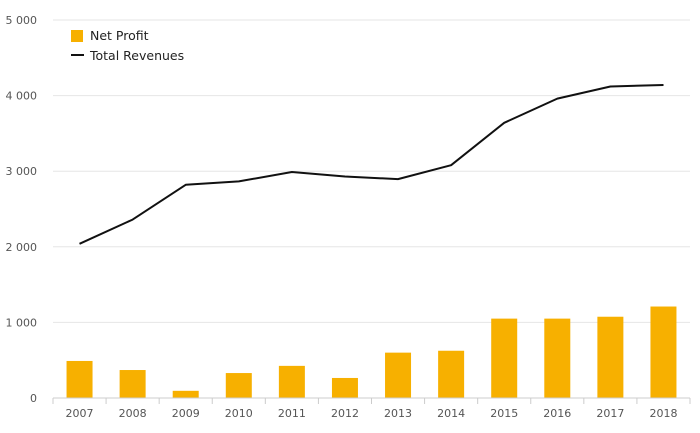 The height and width of the screenshot is (433, 700). I want to click on y-tick-label: 5 000, so click(22, 20).